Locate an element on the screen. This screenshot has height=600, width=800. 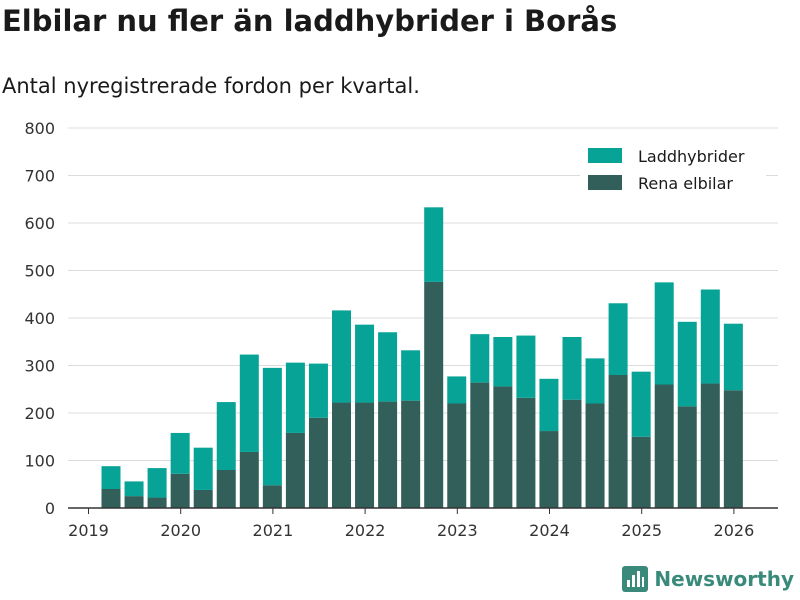
x-tick-label: 2020 is located at coordinates (180, 530).